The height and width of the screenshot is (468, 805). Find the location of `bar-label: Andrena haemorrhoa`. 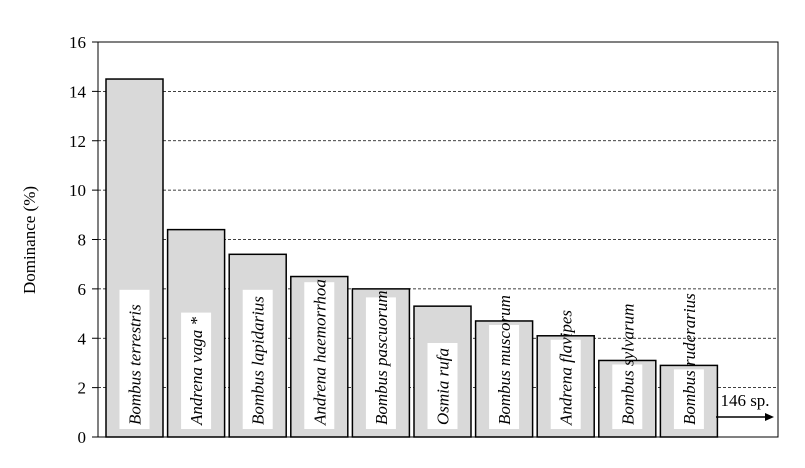

bar-label: Andrena haemorrhoa is located at coordinates (319, 352).